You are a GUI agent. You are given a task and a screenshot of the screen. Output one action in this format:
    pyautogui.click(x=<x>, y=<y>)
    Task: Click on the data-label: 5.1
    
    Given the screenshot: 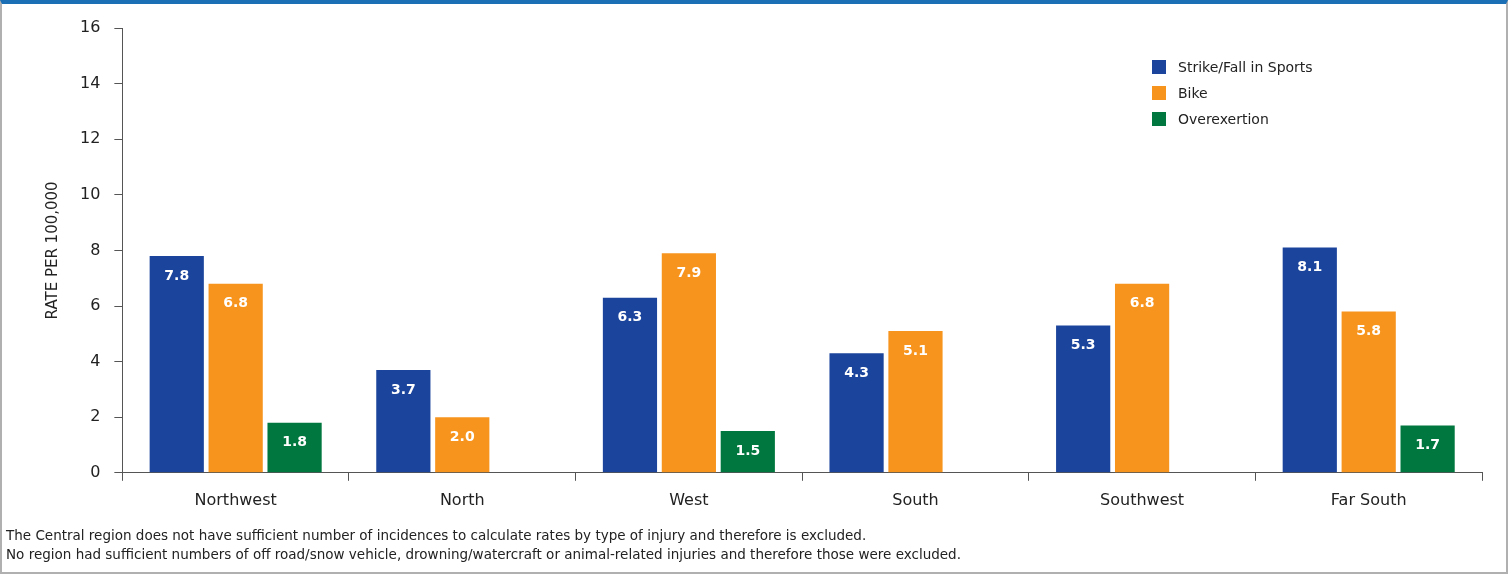 What is the action you would take?
    pyautogui.click(x=915, y=349)
    